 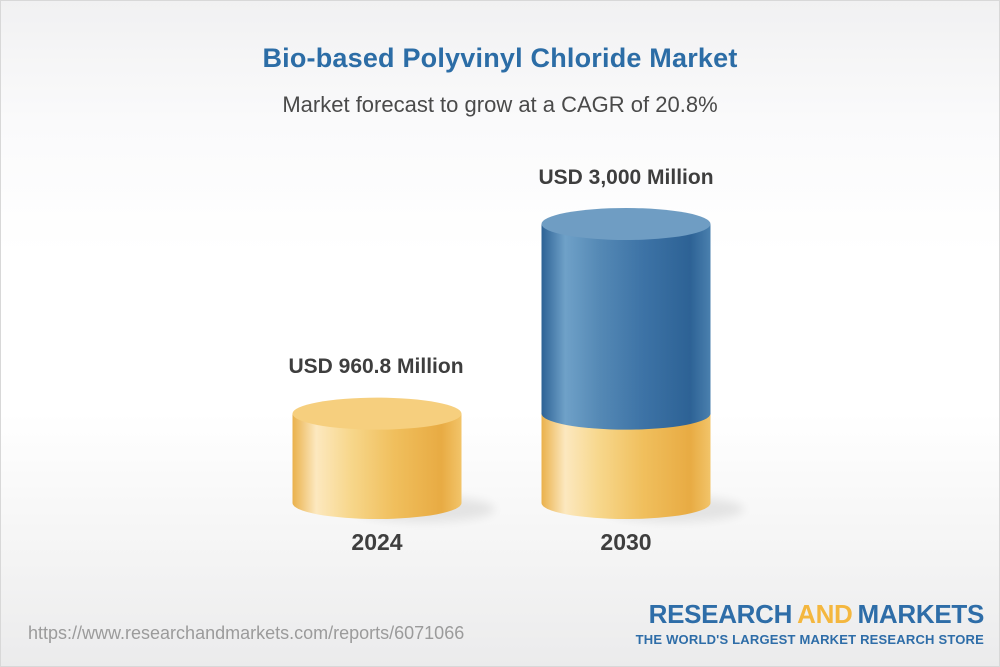 What do you see at coordinates (720, 614) in the screenshot?
I see `logo-word-research: RESEARCH` at bounding box center [720, 614].